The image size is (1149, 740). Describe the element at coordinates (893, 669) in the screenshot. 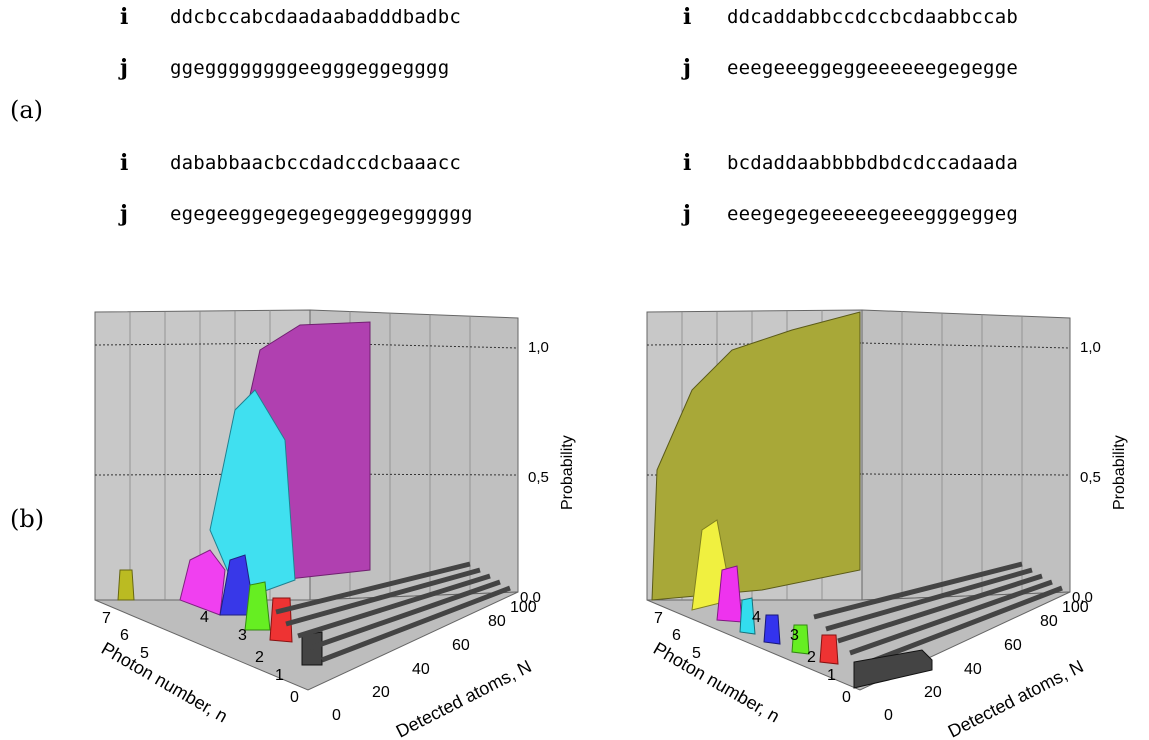

I see `bars-n0` at that location.